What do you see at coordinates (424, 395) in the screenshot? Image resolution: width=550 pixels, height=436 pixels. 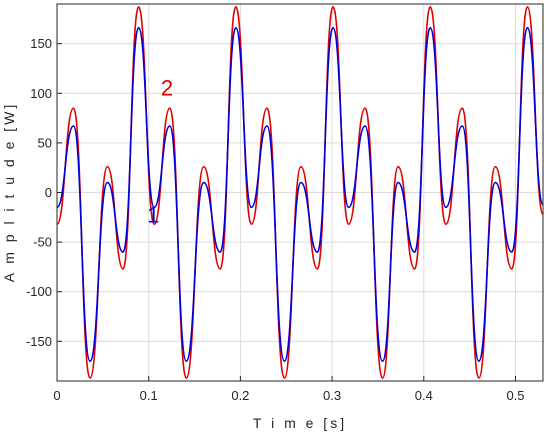 I see `x-tick-label: 0.4` at bounding box center [424, 395].